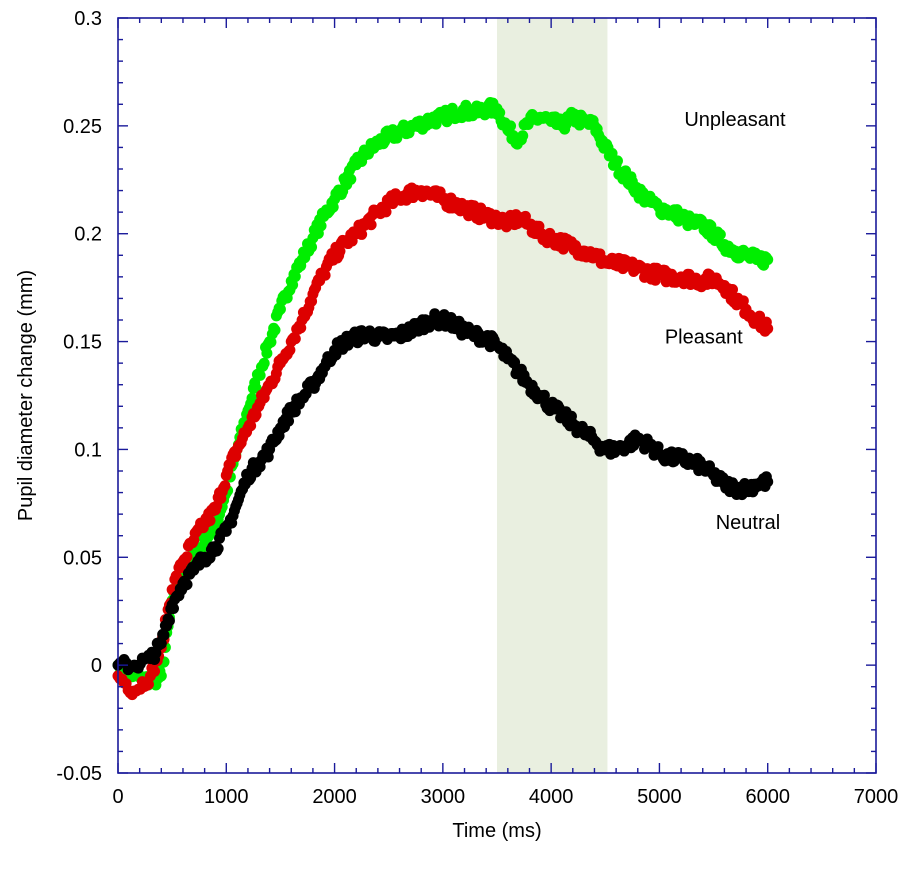 This screenshot has height=873, width=914. I want to click on x-tick-label: 1000, so click(226, 797).